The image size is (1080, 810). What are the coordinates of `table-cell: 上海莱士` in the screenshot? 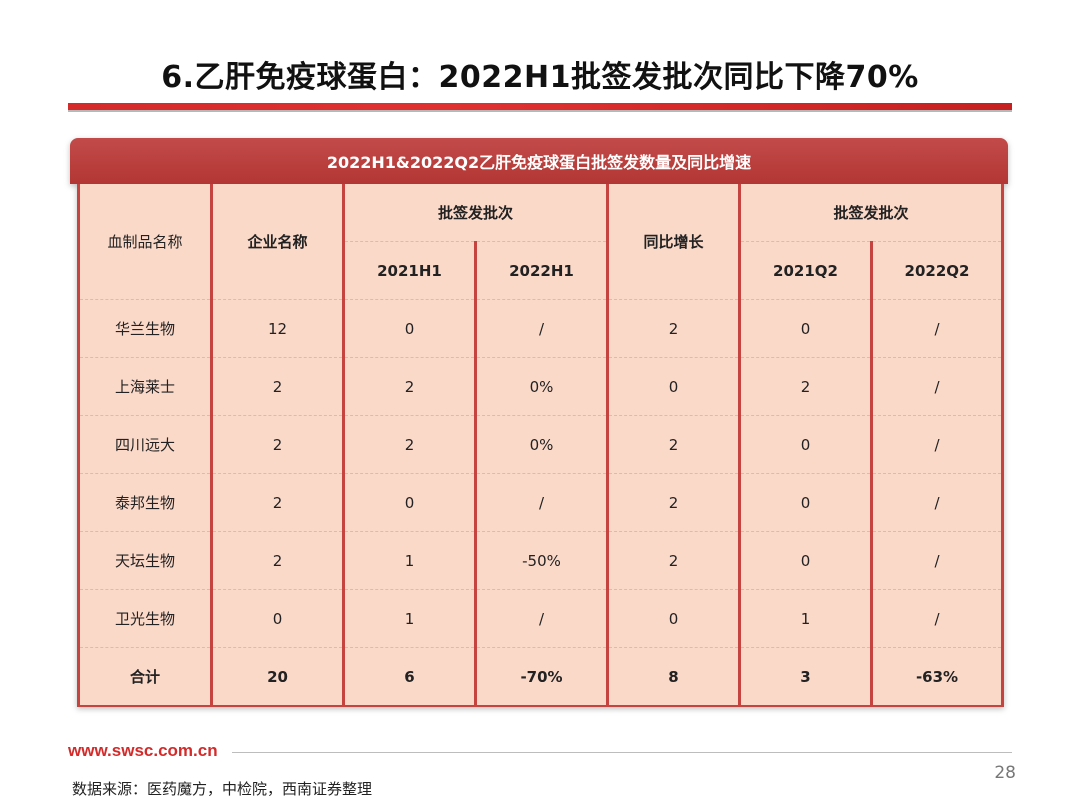 It's located at (145, 386).